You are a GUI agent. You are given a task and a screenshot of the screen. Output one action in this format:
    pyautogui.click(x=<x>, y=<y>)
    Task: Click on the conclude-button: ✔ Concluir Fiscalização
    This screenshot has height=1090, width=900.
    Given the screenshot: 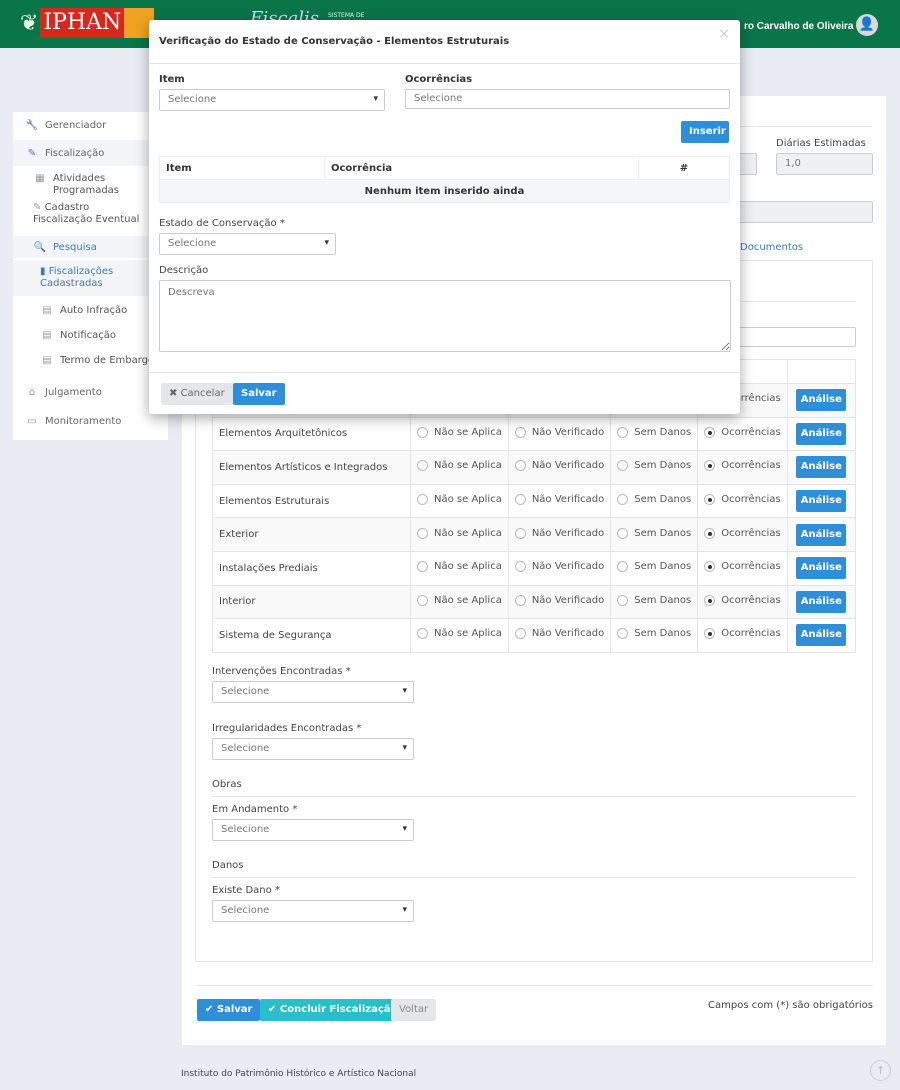 What is the action you would take?
    pyautogui.click(x=333, y=1010)
    